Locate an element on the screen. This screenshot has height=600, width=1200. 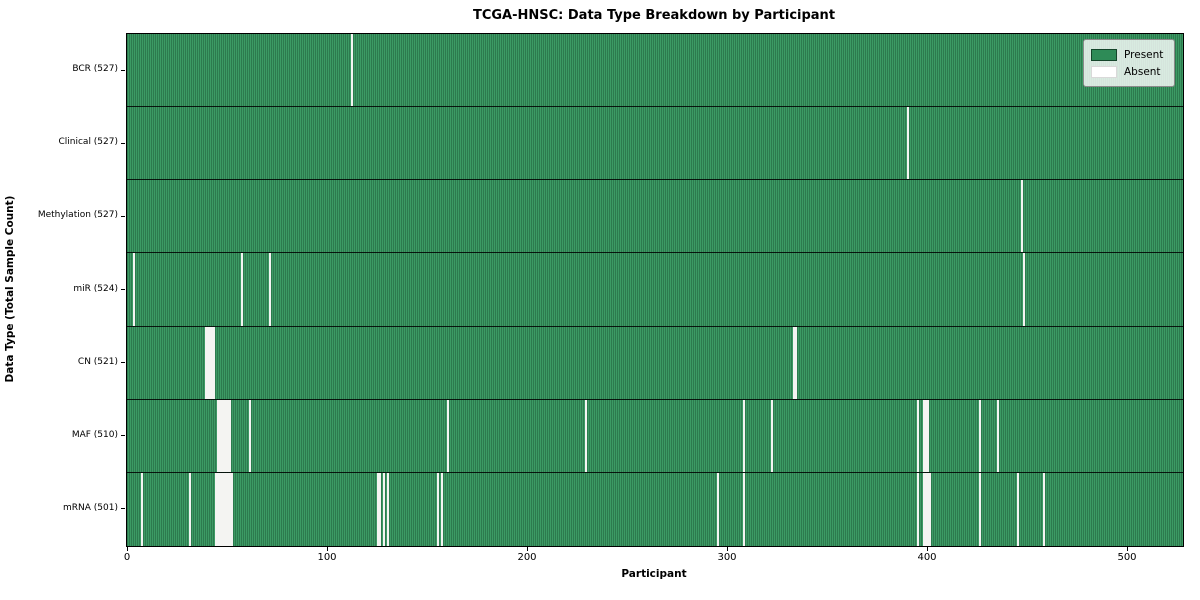
legend: Present Absent is located at coordinates (1129, 63).